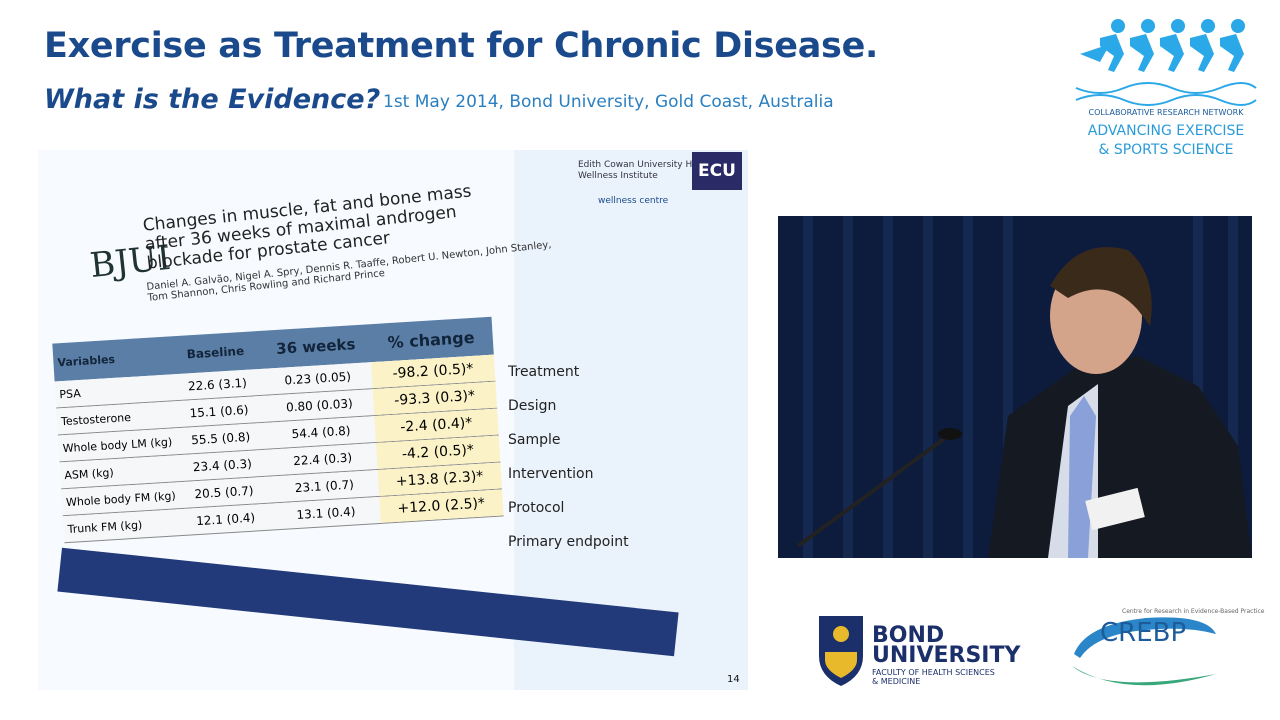 Image resolution: width=1280 pixels, height=720 pixels. Describe the element at coordinates (633, 201) in the screenshot. I see `wellness-label: wellness centre` at that location.